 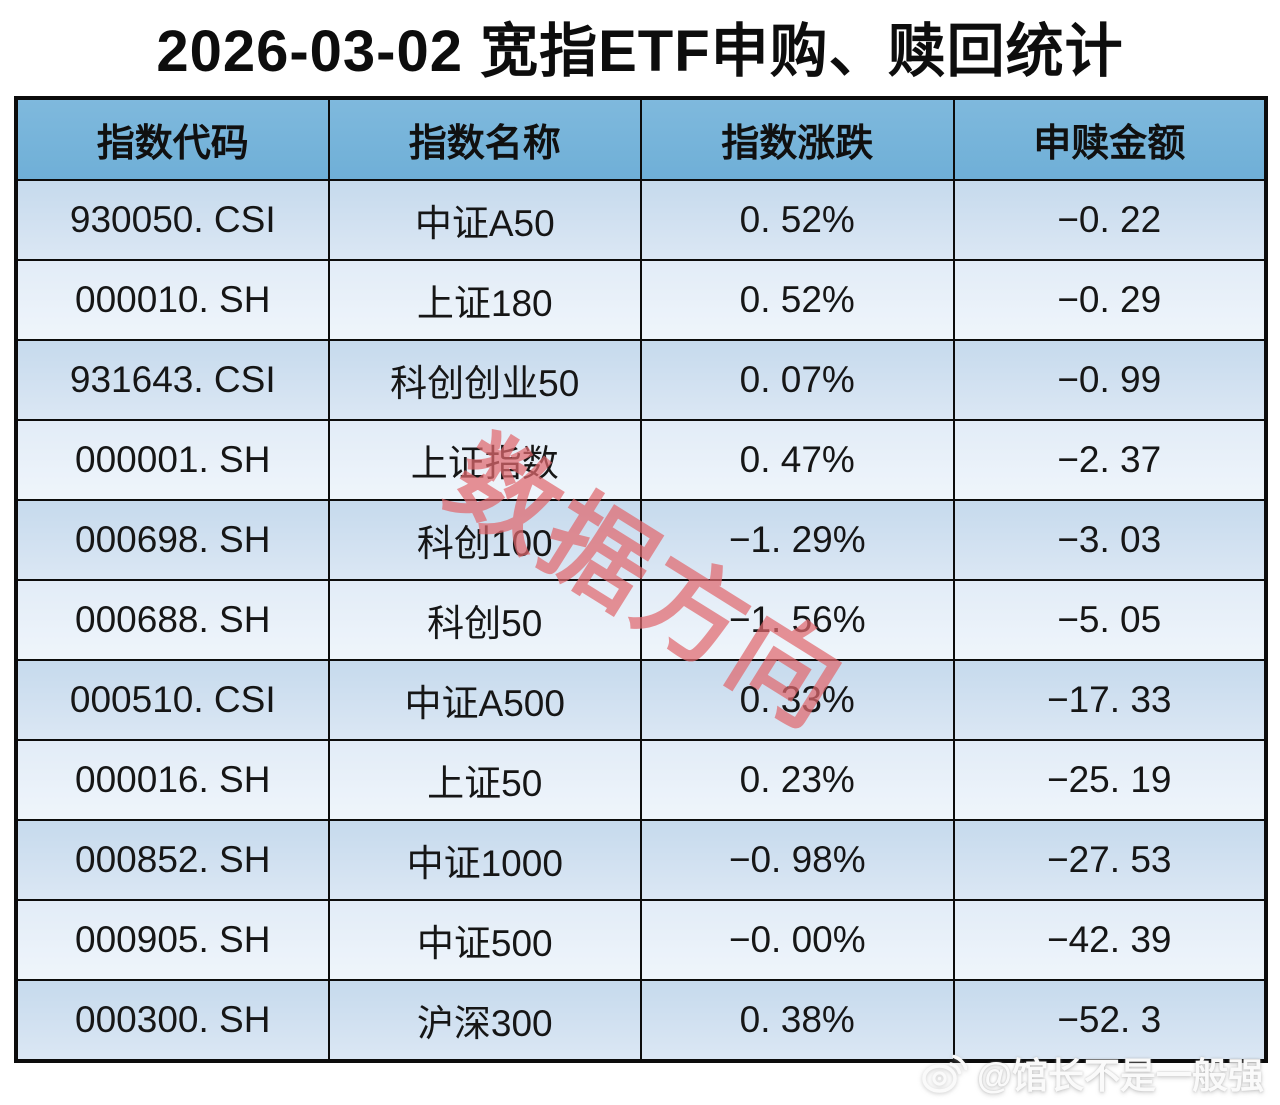 I want to click on table-row: 000698. SH 科创100 −1. 29% −3. 03, so click(x=641, y=540).